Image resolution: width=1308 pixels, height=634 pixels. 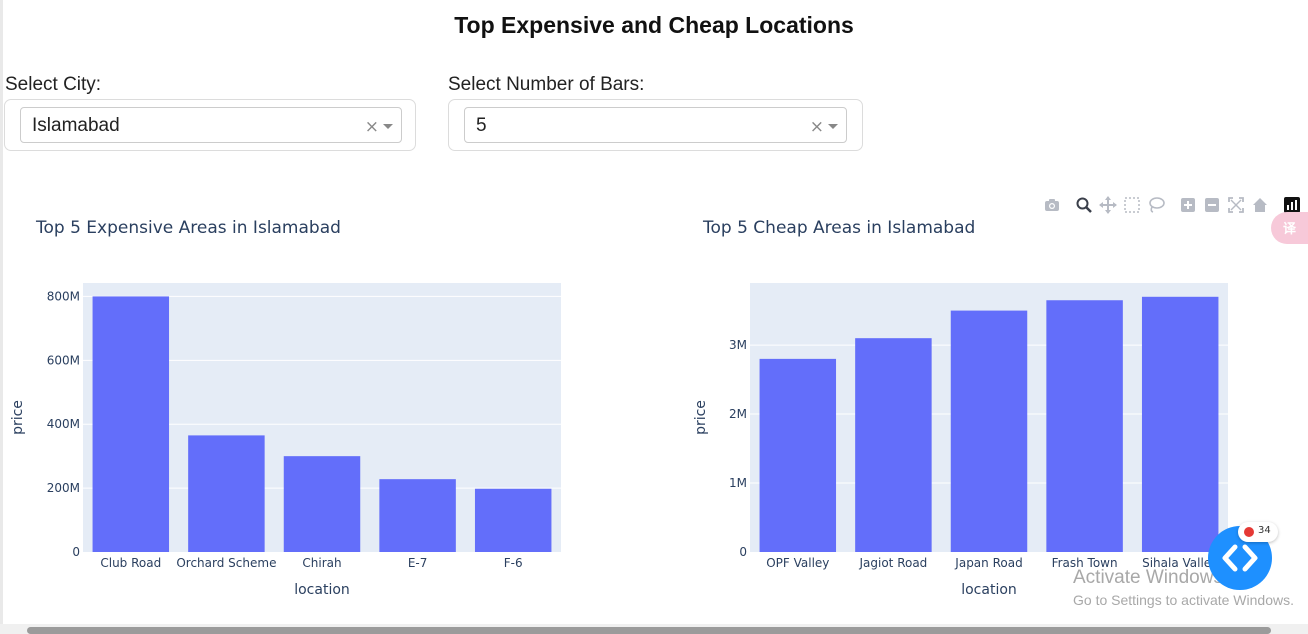 I want to click on y-tick-label: 600M, so click(x=63, y=360).